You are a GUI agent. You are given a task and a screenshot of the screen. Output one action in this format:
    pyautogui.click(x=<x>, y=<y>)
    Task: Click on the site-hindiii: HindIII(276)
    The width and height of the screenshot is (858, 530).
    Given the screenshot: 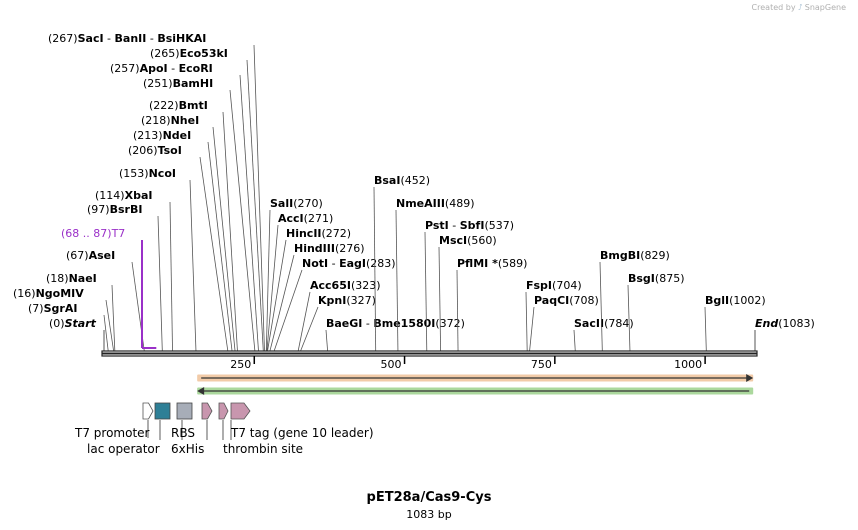 What is the action you would take?
    pyautogui.click(x=317, y=297)
    